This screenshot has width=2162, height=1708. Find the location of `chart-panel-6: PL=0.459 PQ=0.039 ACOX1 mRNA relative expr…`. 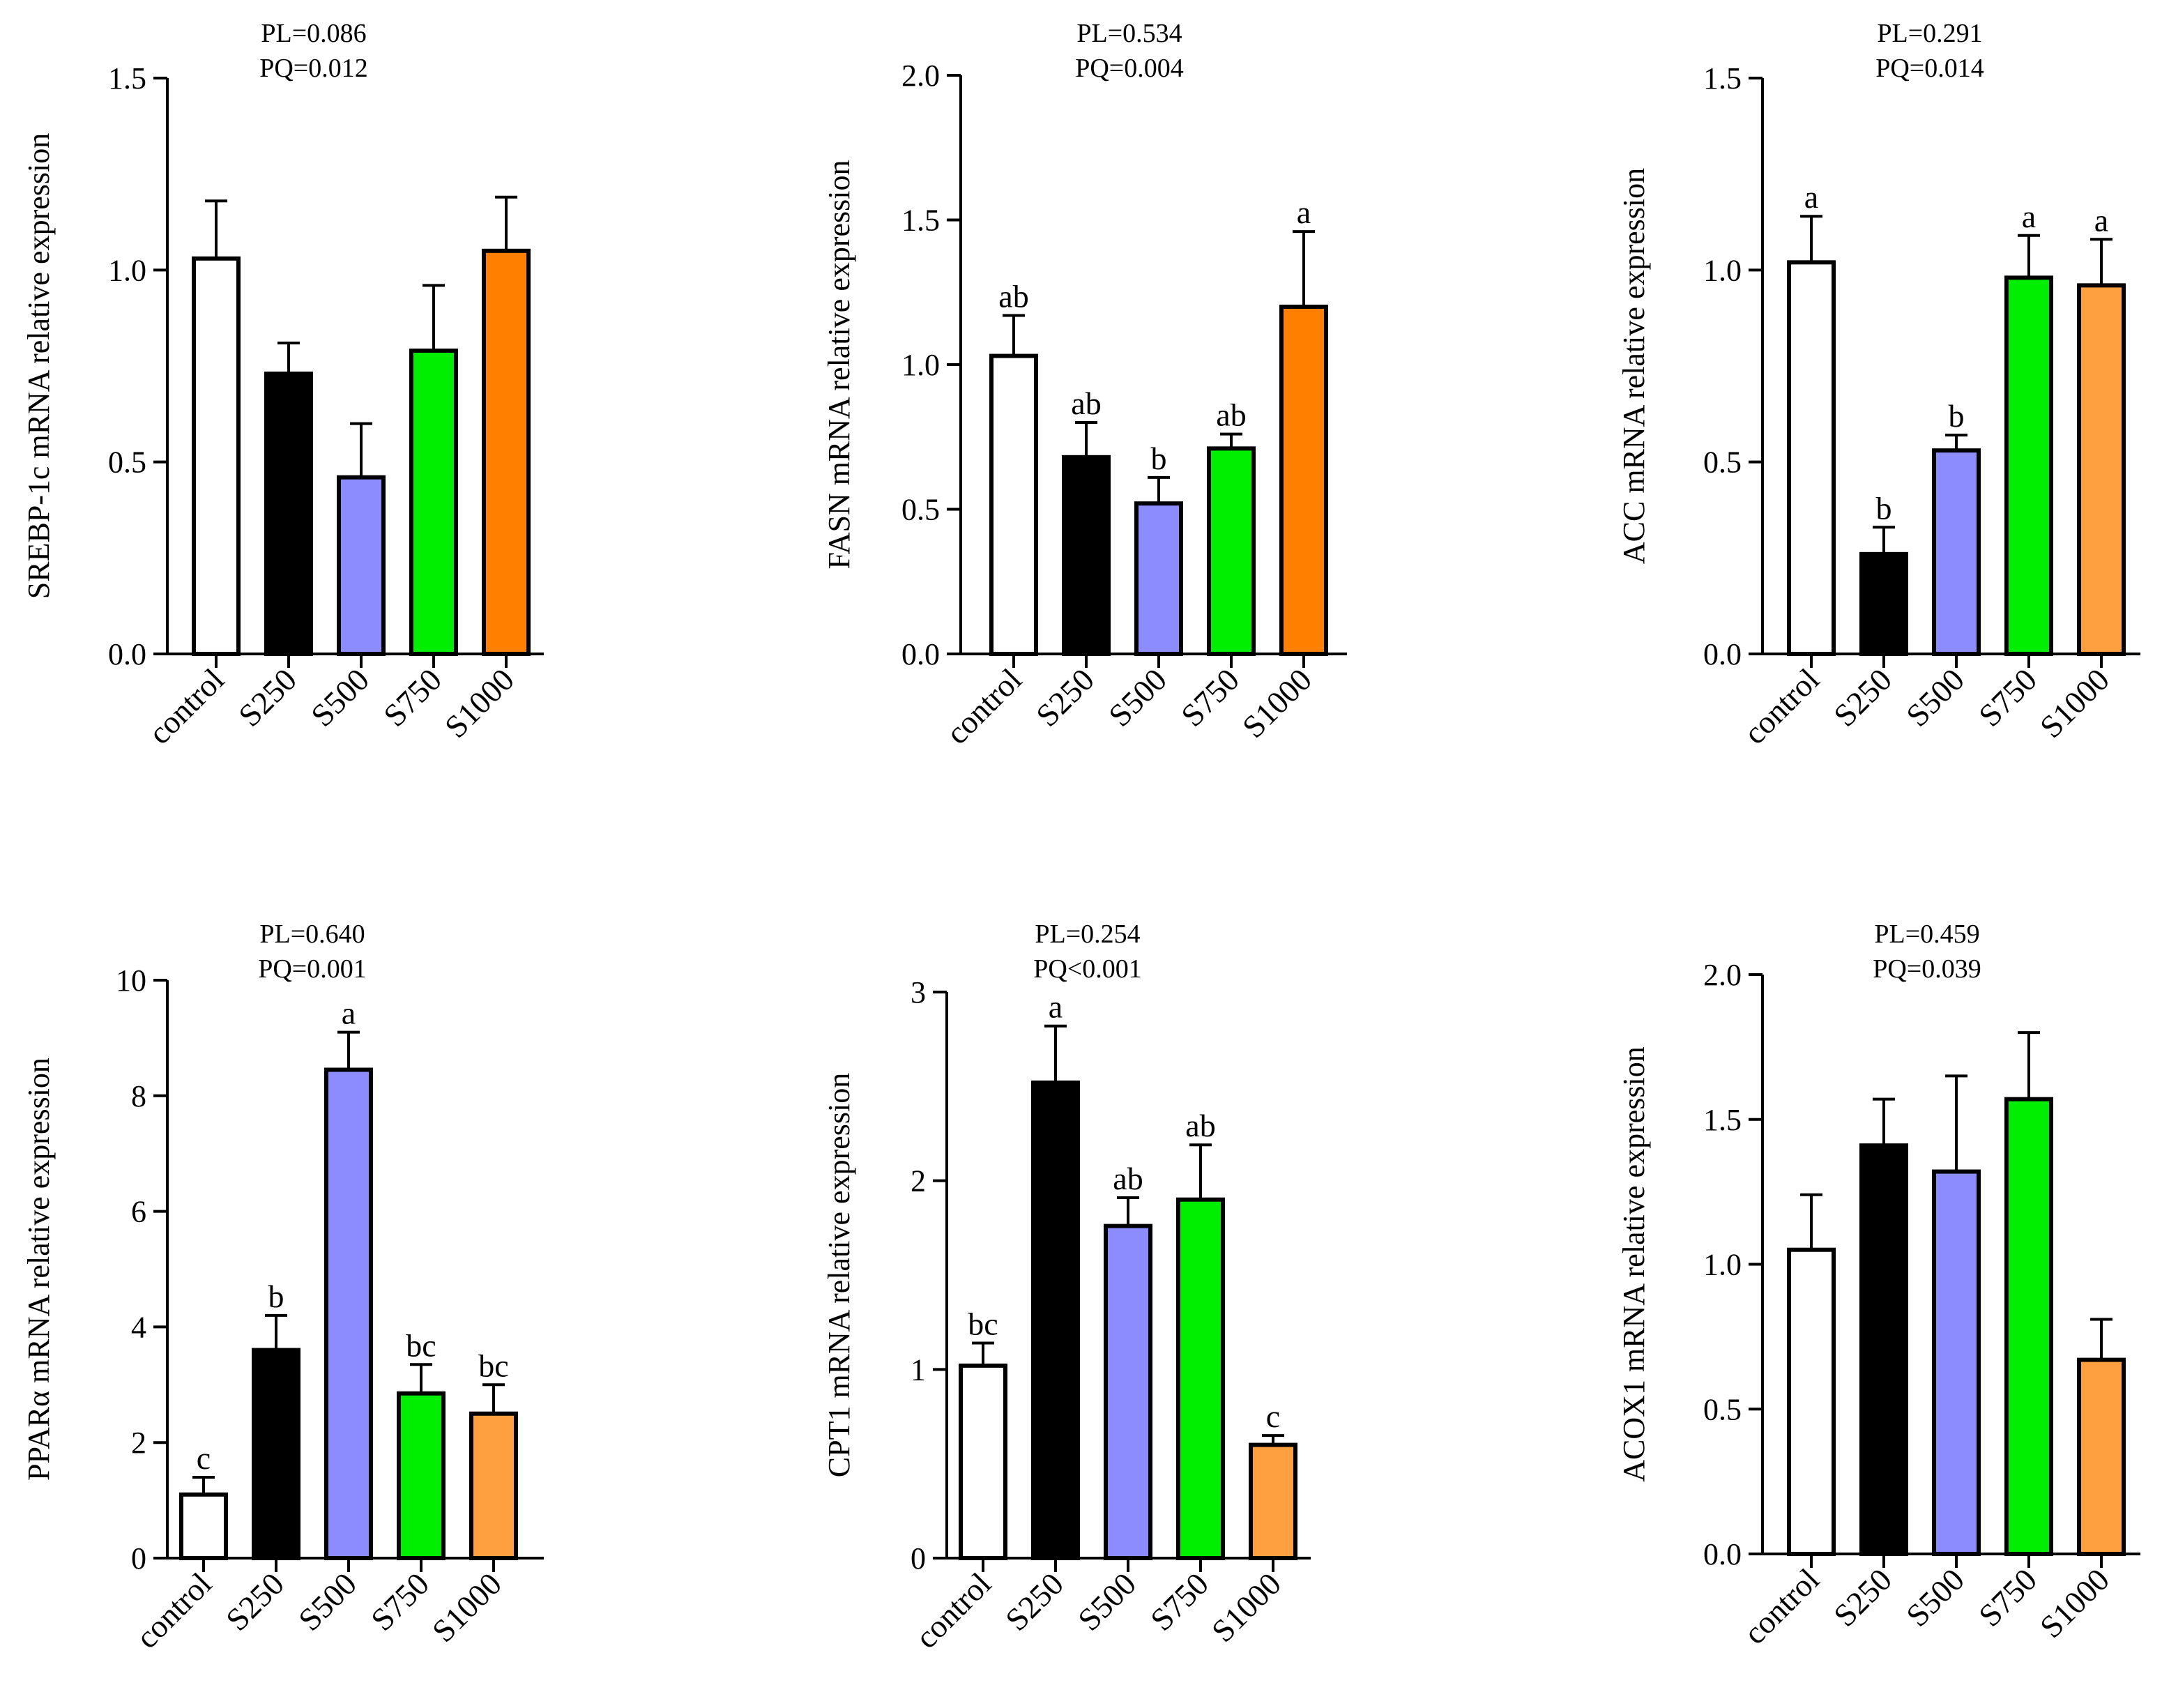

chart-panel-6: PL=0.459 PQ=0.039 ACOX1 mRNA relative expr… is located at coordinates (1879, 1285).